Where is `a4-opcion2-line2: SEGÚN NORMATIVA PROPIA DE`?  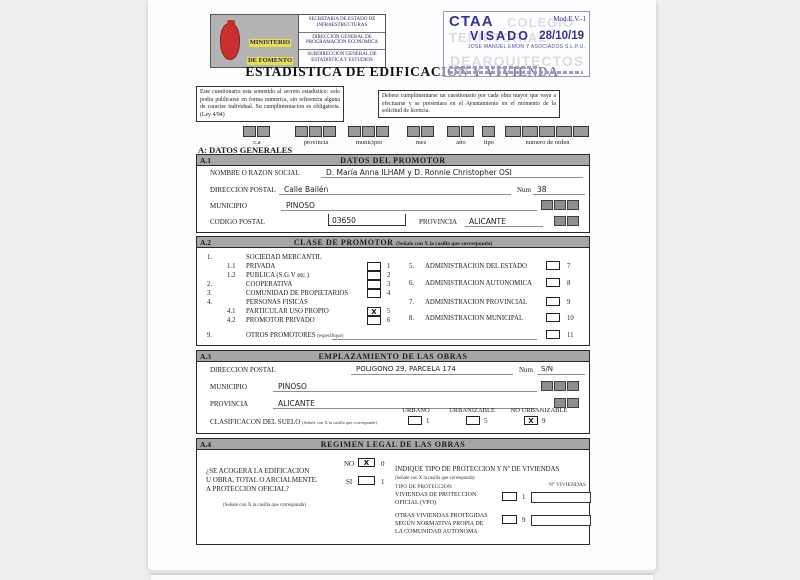
a4-opcion2-line2: SEGÚN NORMATIVA PROPIA DE is located at coordinates (439, 524).